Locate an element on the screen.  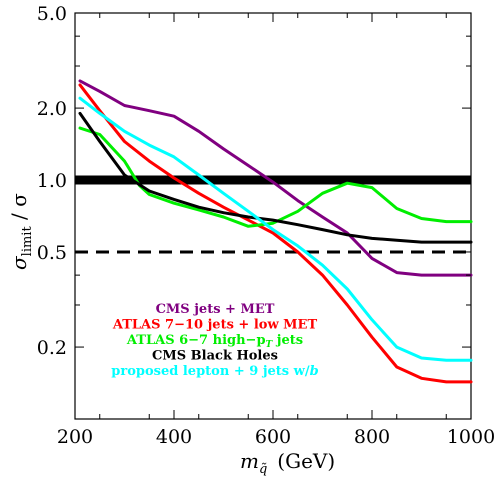
x-tick-label: 600 is located at coordinates (273, 437).